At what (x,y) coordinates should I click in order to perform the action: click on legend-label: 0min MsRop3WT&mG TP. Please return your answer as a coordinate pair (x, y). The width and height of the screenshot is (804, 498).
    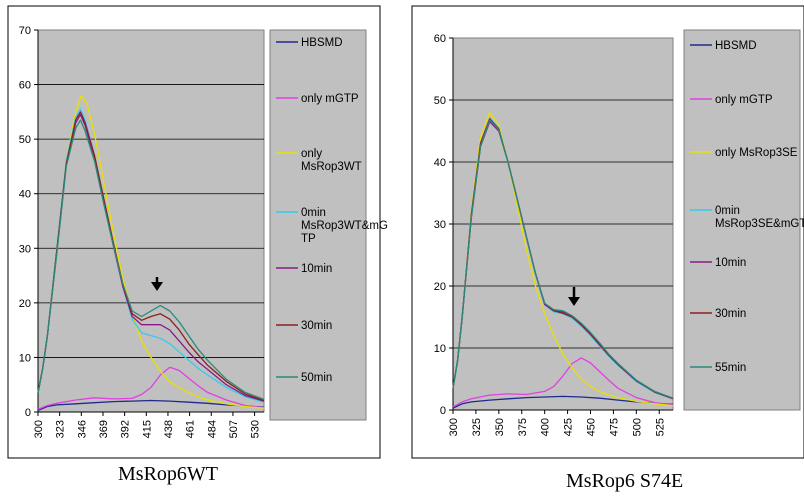
    Looking at the image, I should click on (344, 226).